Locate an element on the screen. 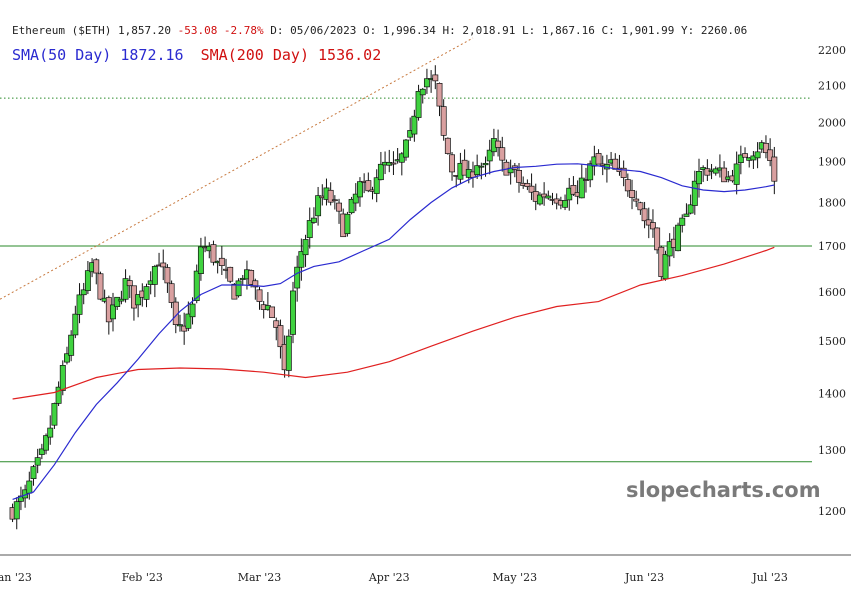 This screenshot has height=597, width=851. y-tick-label: 1500 is located at coordinates (832, 341).